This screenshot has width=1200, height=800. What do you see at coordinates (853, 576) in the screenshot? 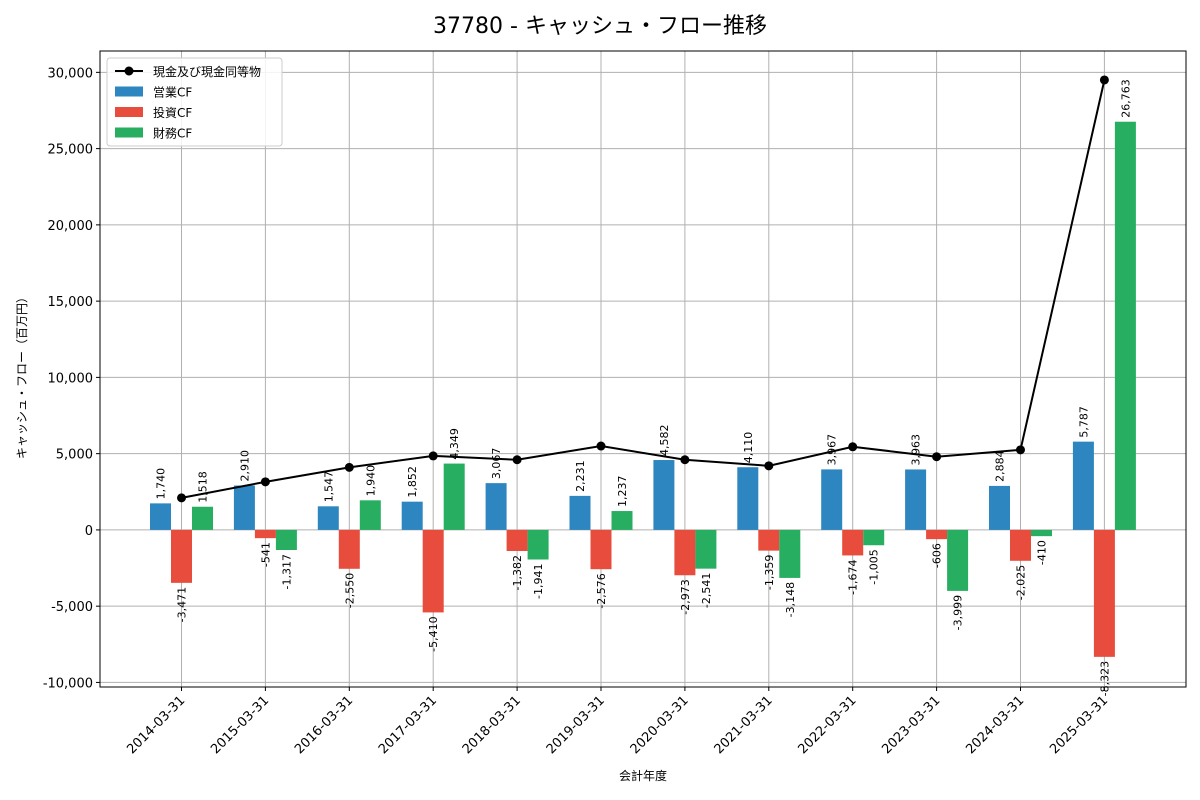
I see `bar-data-label: -1,674` at bounding box center [853, 576].